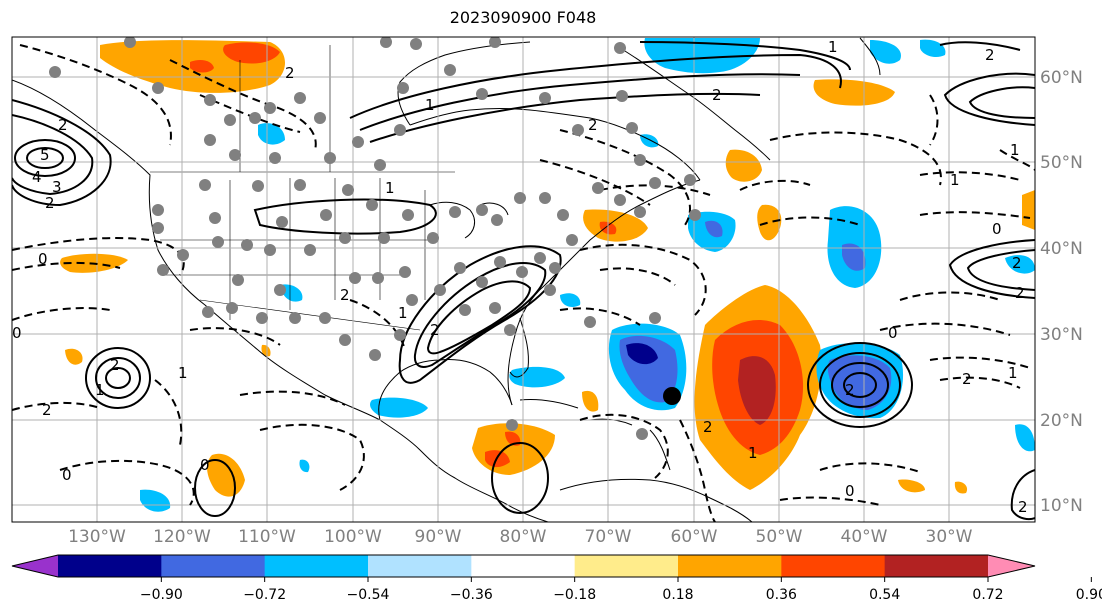 This screenshot has width=1102, height=613. What do you see at coordinates (523, 537) in the screenshot?
I see `lon-label: 80°W` at bounding box center [523, 537].